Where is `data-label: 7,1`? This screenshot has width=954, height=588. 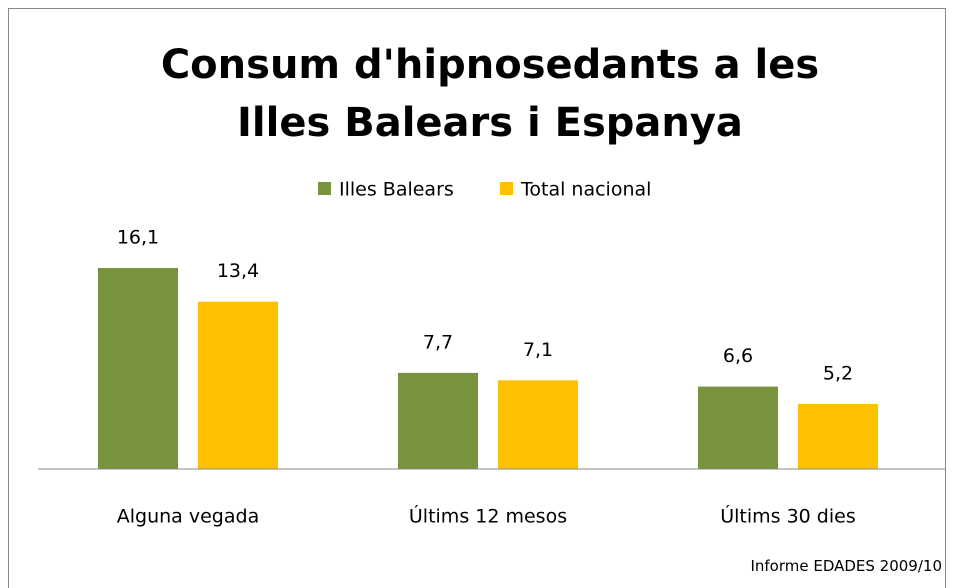 data-label: 7,1 is located at coordinates (538, 350).